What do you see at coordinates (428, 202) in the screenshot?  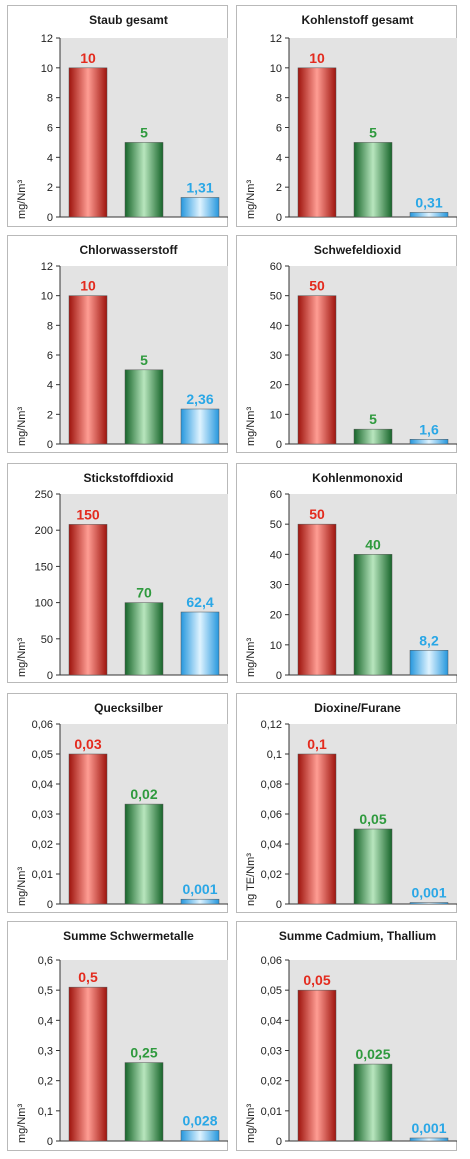 I see `bar-value-label: 0,31` at bounding box center [428, 202].